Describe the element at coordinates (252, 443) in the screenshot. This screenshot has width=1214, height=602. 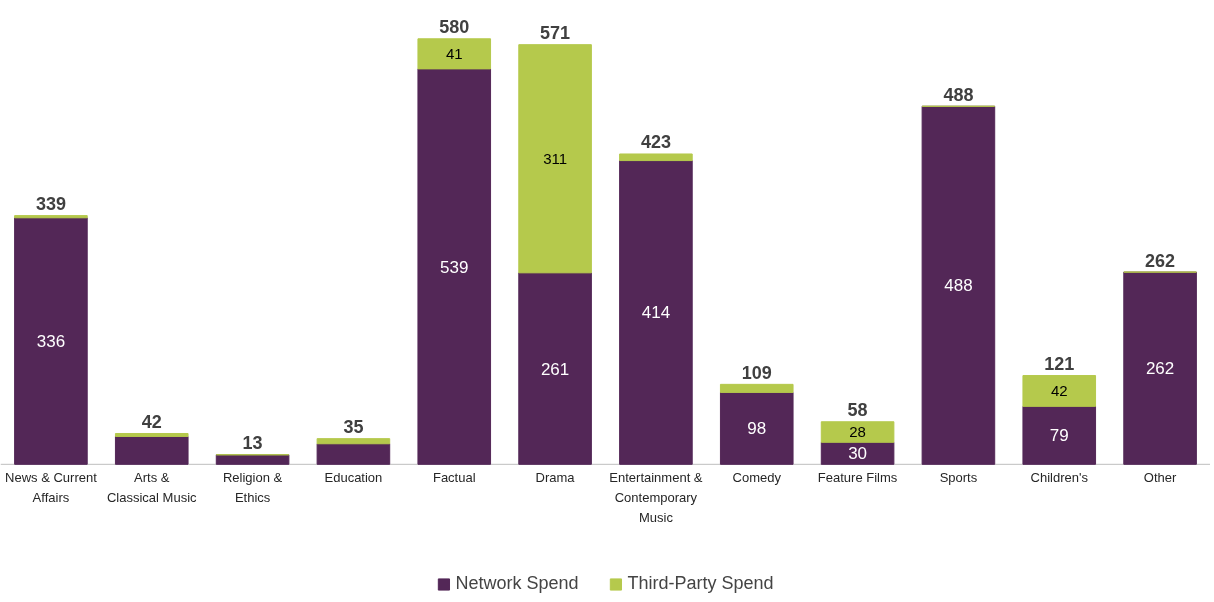
I see `total-label: 13` at that location.